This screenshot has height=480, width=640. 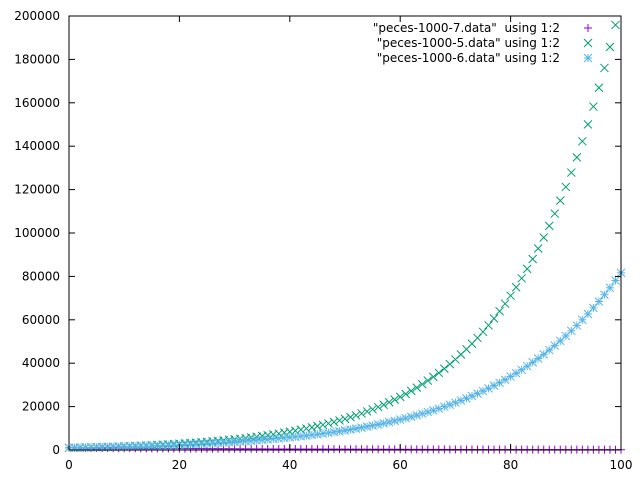 I want to click on y-tick-label: 160000, so click(x=37, y=103).